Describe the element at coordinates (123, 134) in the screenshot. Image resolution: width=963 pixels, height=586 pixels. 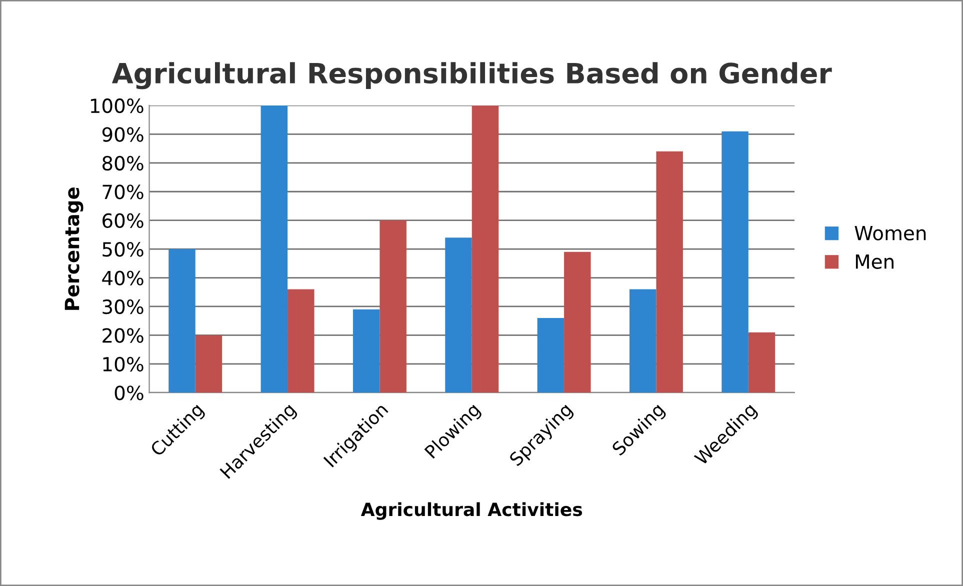
I see `y-tick-label: 90%` at that location.